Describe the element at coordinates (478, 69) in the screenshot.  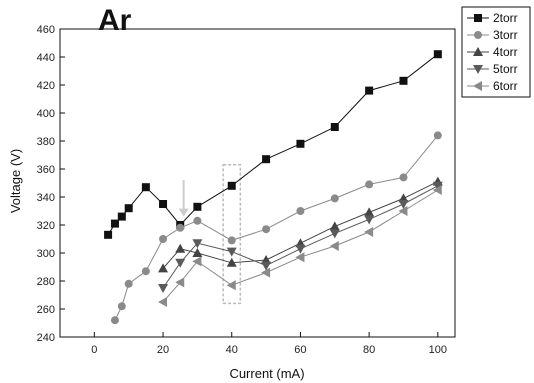
I see `legend-marker-5torr` at that location.